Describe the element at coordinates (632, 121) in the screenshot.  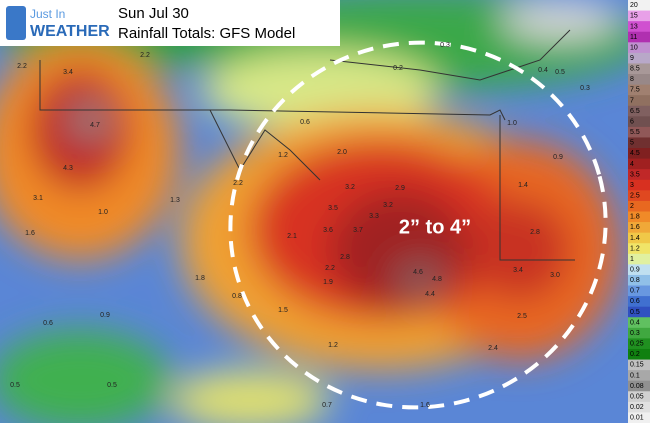
I see `legend-label: 6` at that location.